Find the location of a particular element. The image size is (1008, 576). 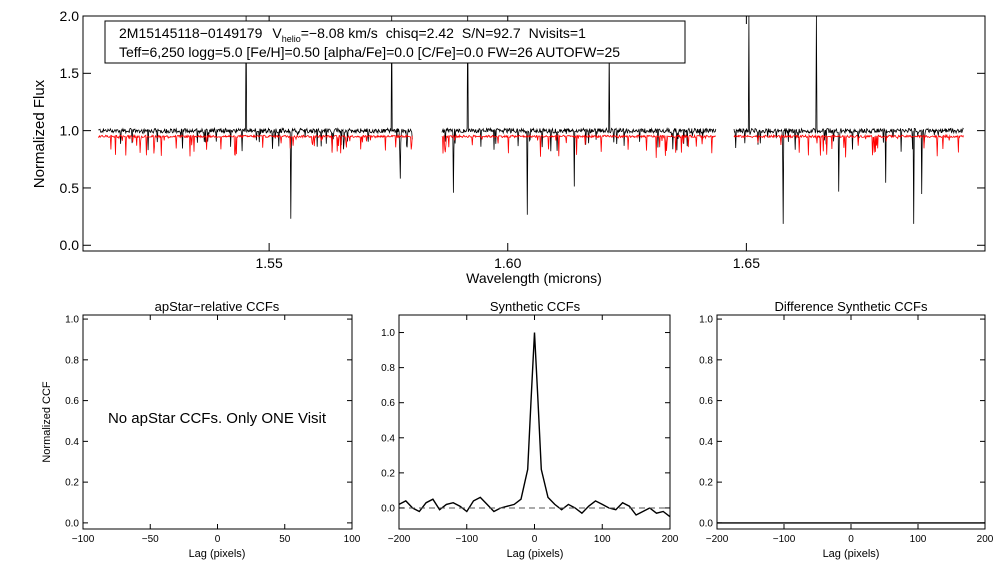

difference-ccf-ytick-label: 1.0 is located at coordinates (706, 320).